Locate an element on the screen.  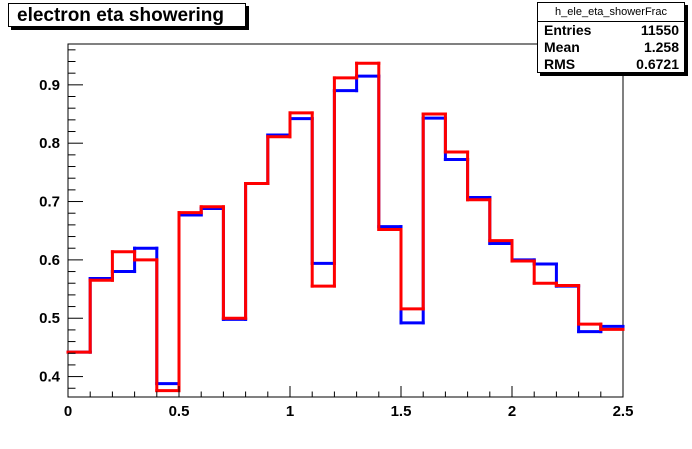
y-tick-label: 0.5 is located at coordinates (49, 318).